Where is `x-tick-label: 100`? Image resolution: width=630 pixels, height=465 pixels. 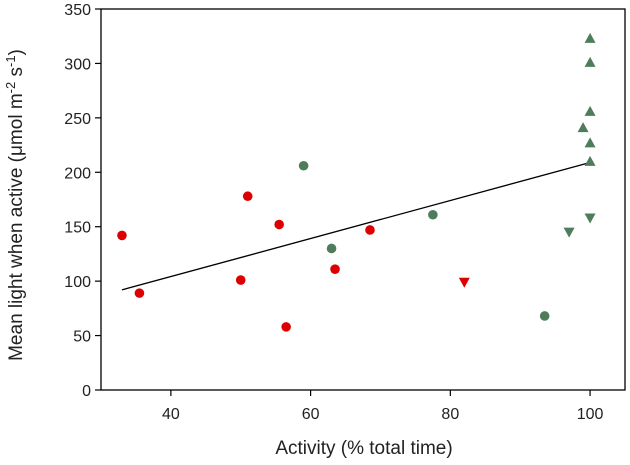
x-tick-label: 100 is located at coordinates (590, 414).